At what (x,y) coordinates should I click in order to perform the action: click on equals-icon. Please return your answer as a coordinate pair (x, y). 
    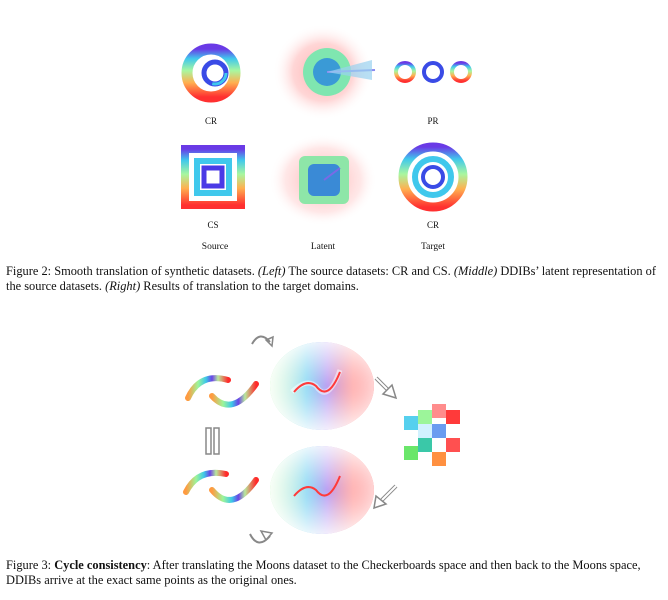
    Looking at the image, I should click on (212, 441).